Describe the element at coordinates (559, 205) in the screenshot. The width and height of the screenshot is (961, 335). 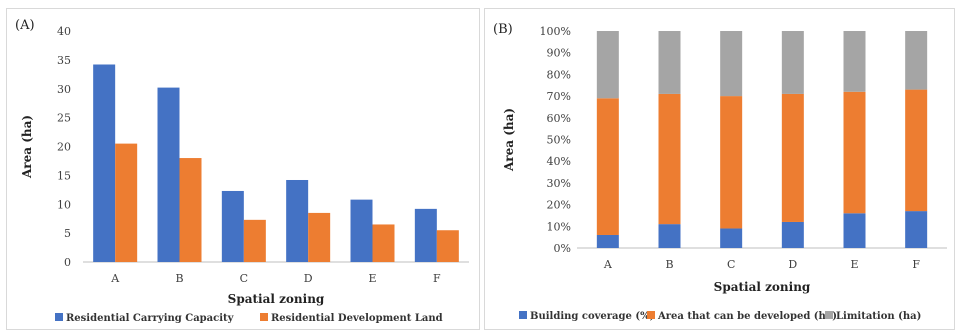
I see `y-tick-label: 20%` at that location.